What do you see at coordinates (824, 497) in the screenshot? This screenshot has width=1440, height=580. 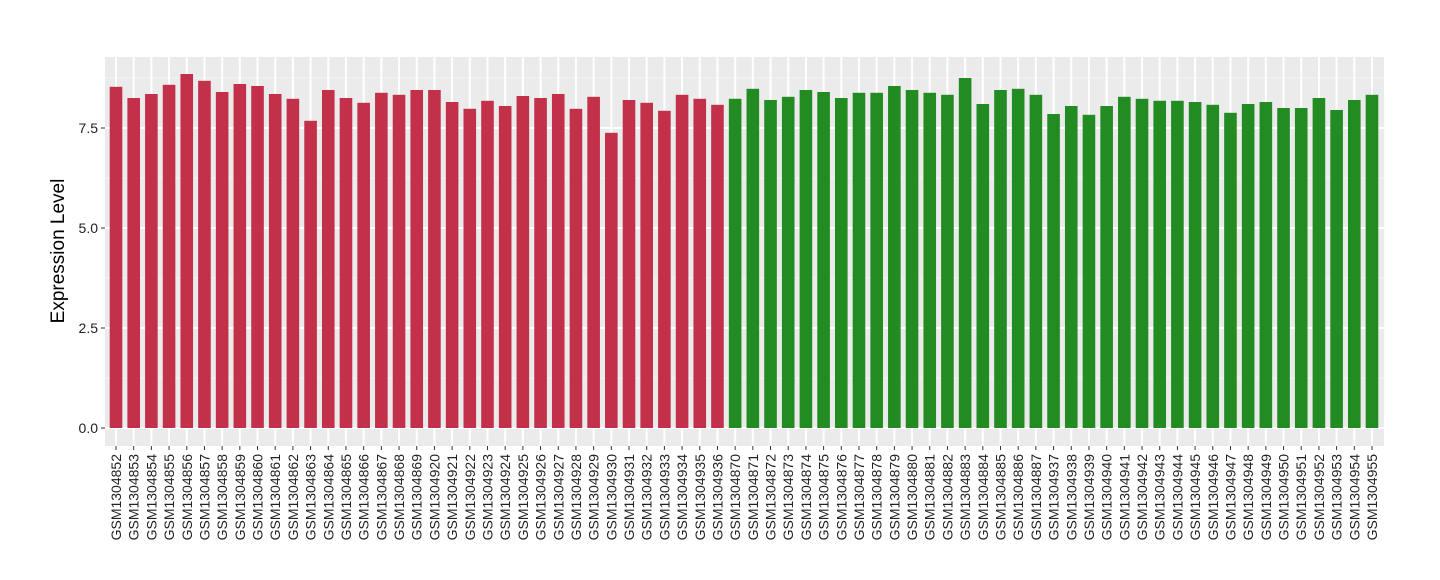 I see `x-tick-label: GSM1304875` at bounding box center [824, 497].